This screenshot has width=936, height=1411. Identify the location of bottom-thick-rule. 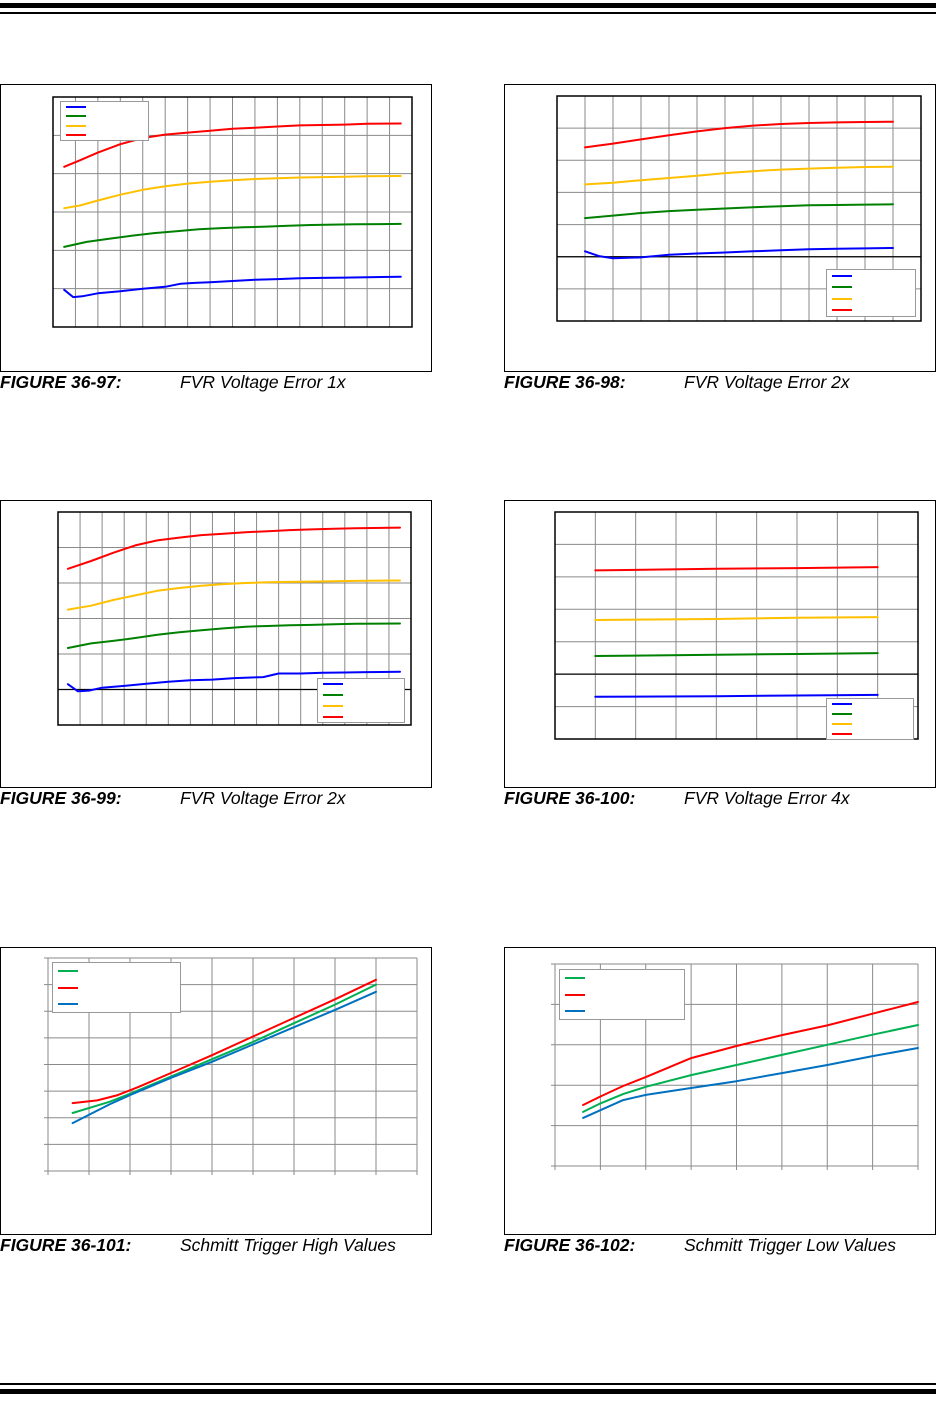
(468, 1391).